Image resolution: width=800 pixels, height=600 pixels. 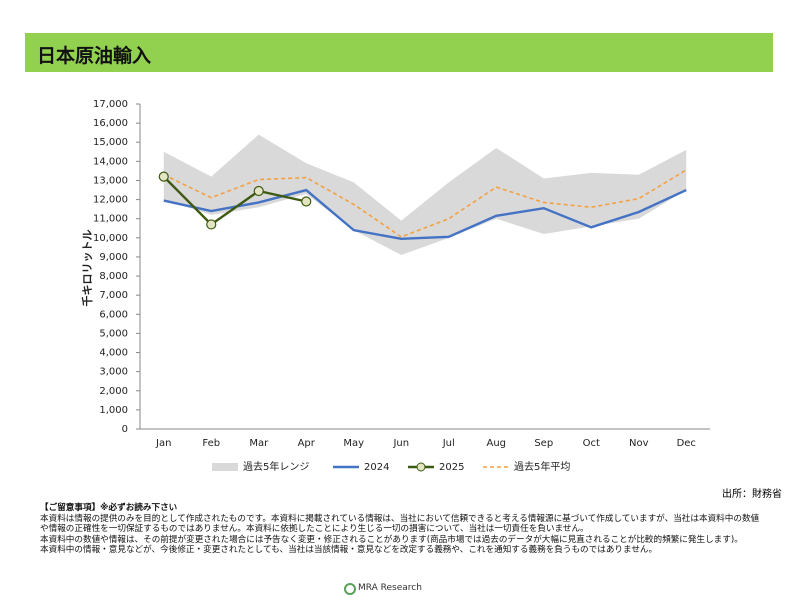 I want to click on notes-heading: 【ご留意事項】※必ずお読み下さい, so click(x=109, y=508).